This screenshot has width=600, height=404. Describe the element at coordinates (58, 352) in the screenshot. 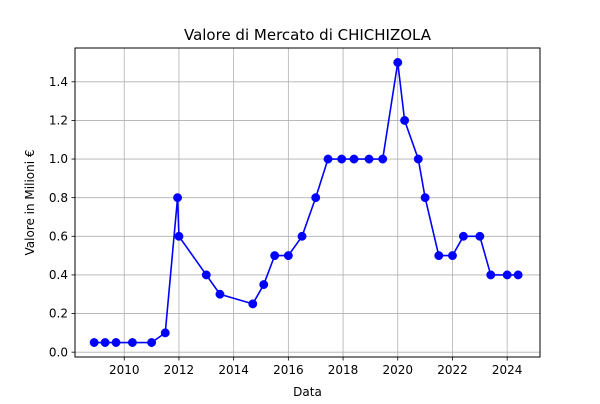

I see `y-tick-label: 0.0` at that location.